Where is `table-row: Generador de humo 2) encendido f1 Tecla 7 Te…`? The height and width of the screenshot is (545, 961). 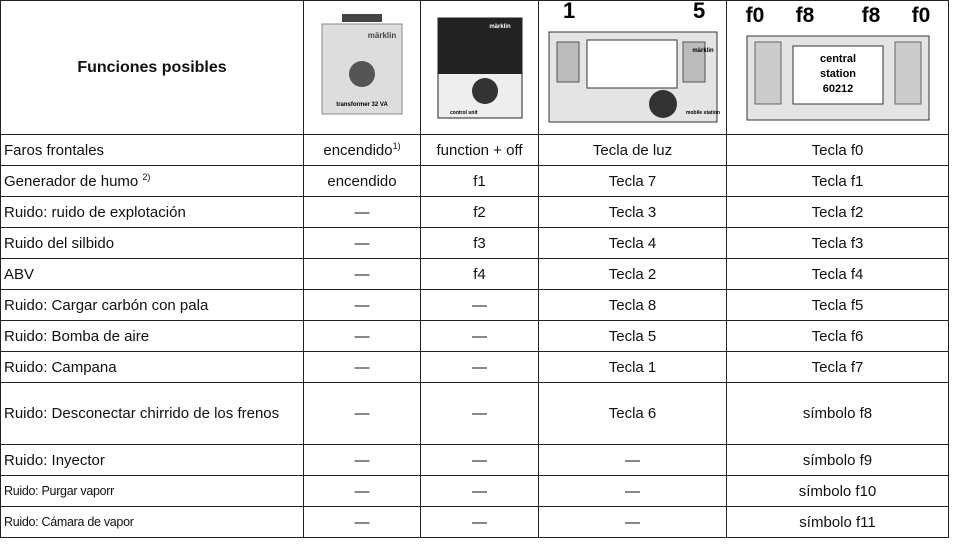 table-row: Generador de humo 2) encendido f1 Tecla 7 Te… is located at coordinates (474, 181).